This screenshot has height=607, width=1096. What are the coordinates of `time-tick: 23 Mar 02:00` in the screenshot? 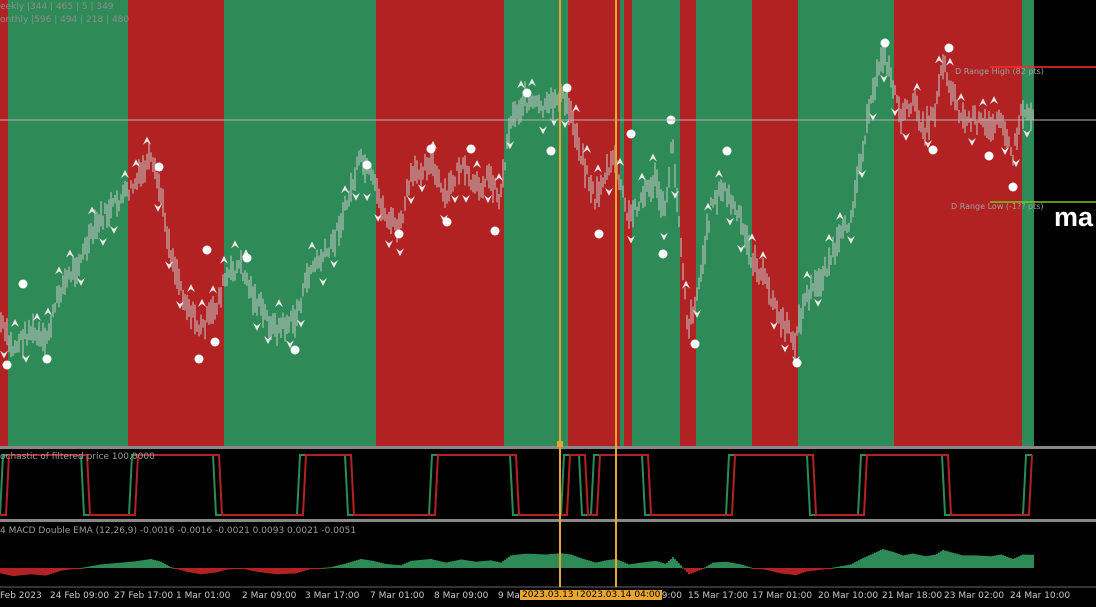 It's located at (974, 596).